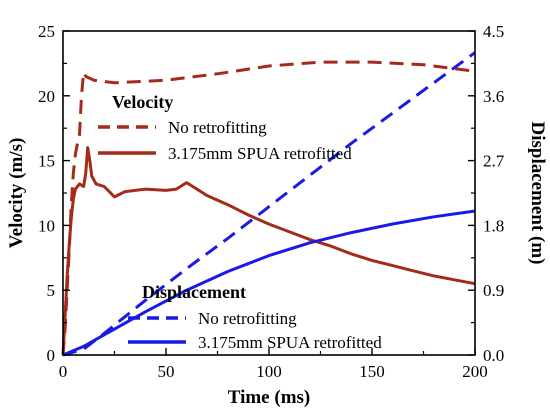 The height and width of the screenshot is (419, 550). What do you see at coordinates (51, 290) in the screenshot?
I see `y-left-tick-label: 5` at bounding box center [51, 290].